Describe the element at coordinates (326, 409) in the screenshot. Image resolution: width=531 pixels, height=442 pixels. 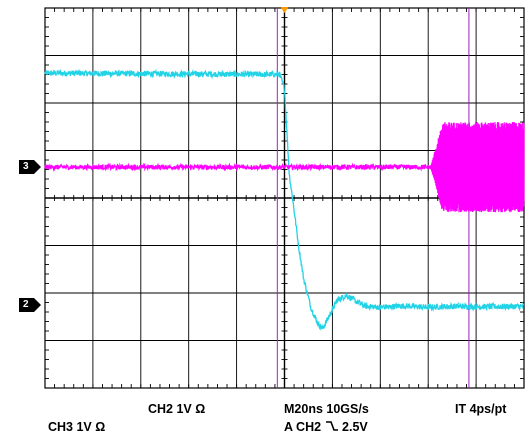
I see `timebase-readout: M20ns 10GS/s` at that location.